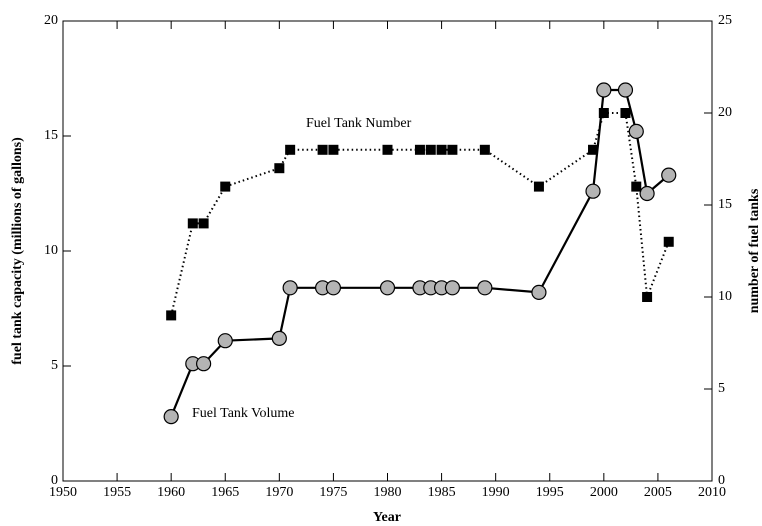 The width and height of the screenshot is (762, 526). I want to click on x-tick-label: 1990, so click(496, 492).